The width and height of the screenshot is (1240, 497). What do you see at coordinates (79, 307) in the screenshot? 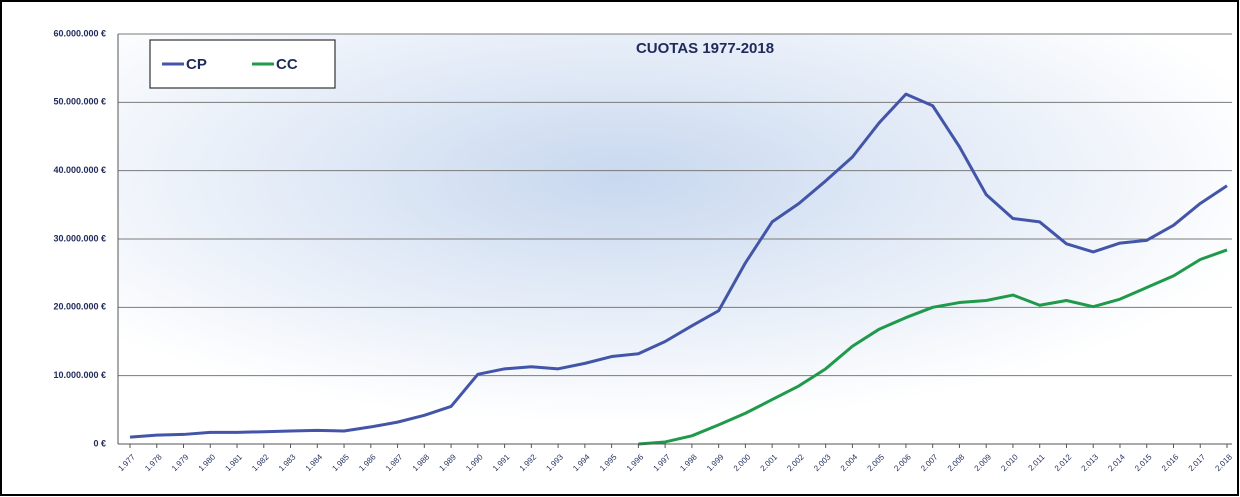
I see `y-tick-label: 20.000.000 €` at bounding box center [79, 307].